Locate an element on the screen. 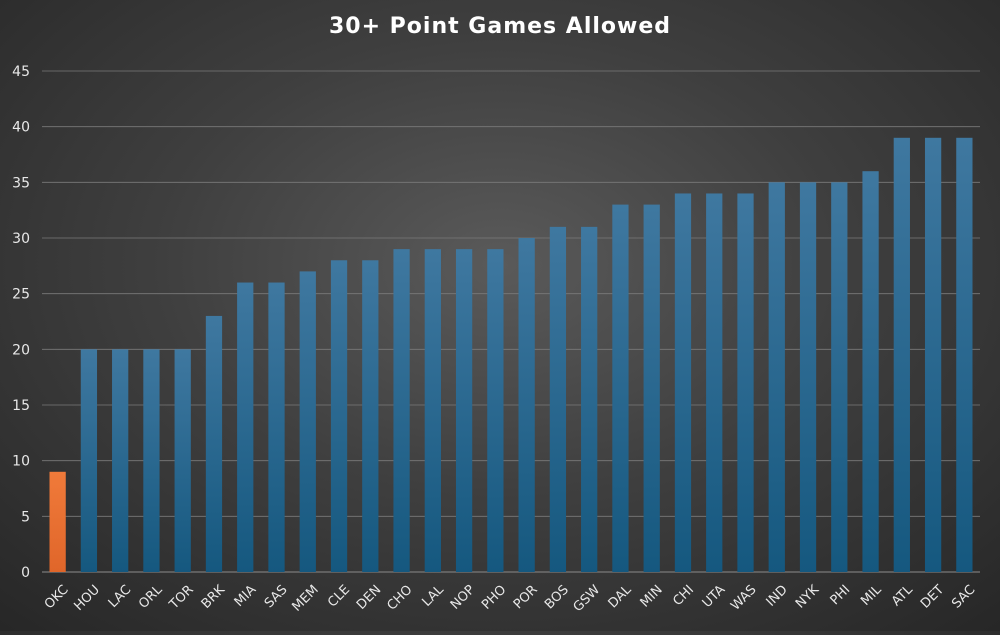 Image resolution: width=1000 pixels, height=635 pixels. bar-dal is located at coordinates (620, 388).